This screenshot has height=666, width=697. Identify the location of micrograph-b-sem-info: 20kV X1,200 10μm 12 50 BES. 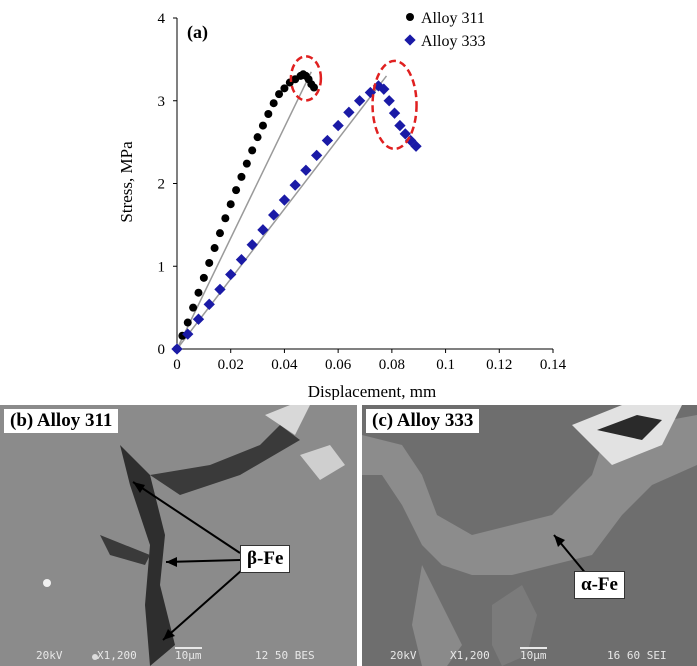
(178, 655).